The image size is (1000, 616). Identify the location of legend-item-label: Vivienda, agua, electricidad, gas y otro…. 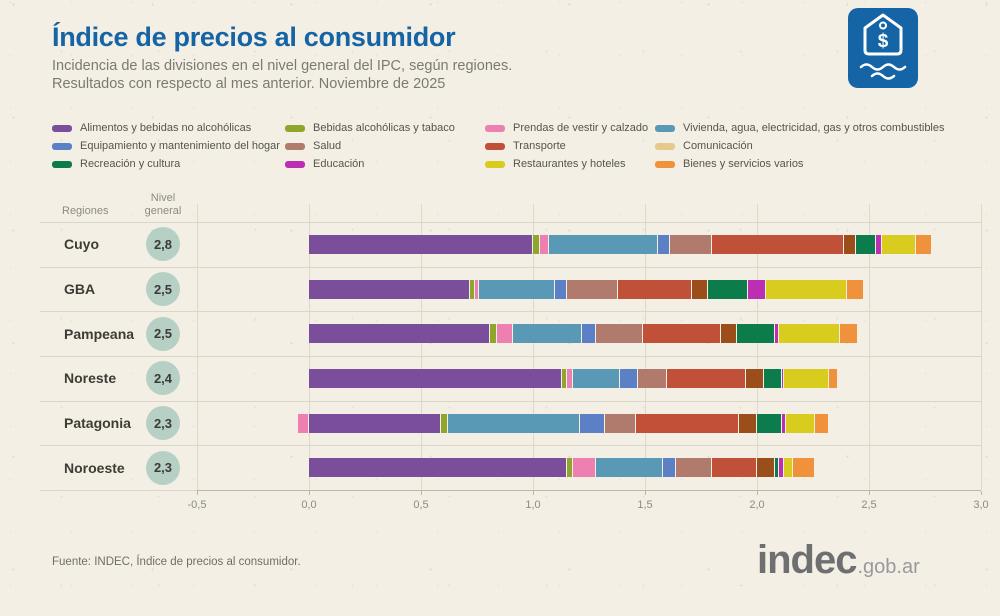
(814, 128).